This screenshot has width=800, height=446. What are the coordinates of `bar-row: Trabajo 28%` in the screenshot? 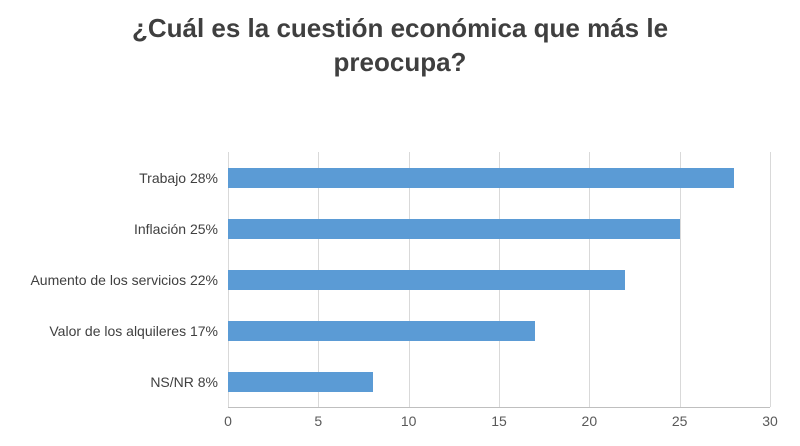 It's located at (385, 177).